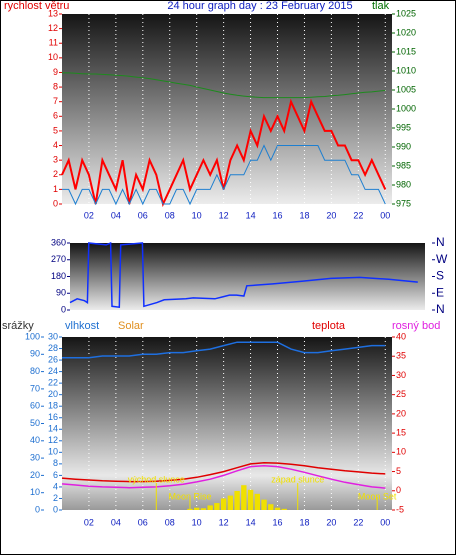  What do you see at coordinates (53, 359) in the screenshot?
I see `y-tick-label: 26` at bounding box center [53, 359].